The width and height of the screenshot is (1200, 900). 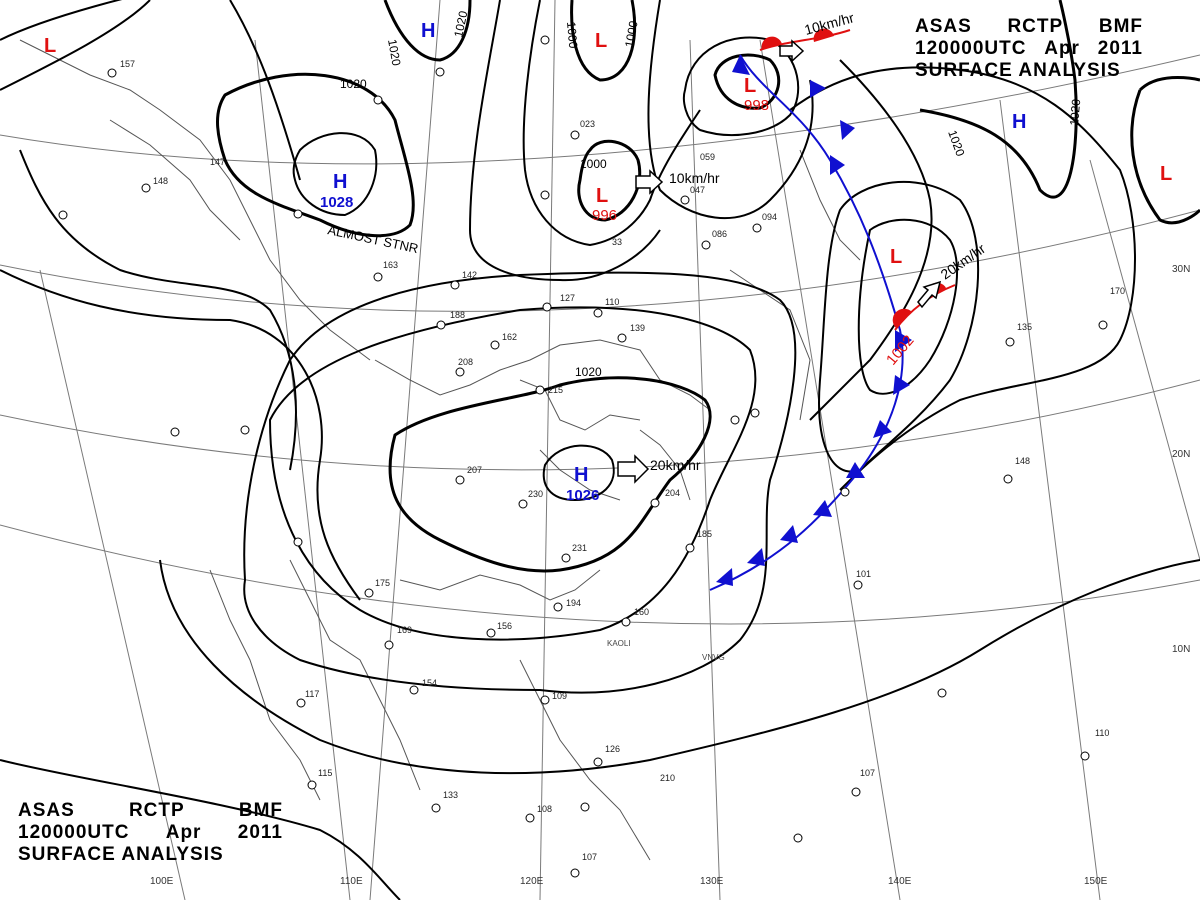 I want to click on station-label: 108, so click(x=544, y=809).